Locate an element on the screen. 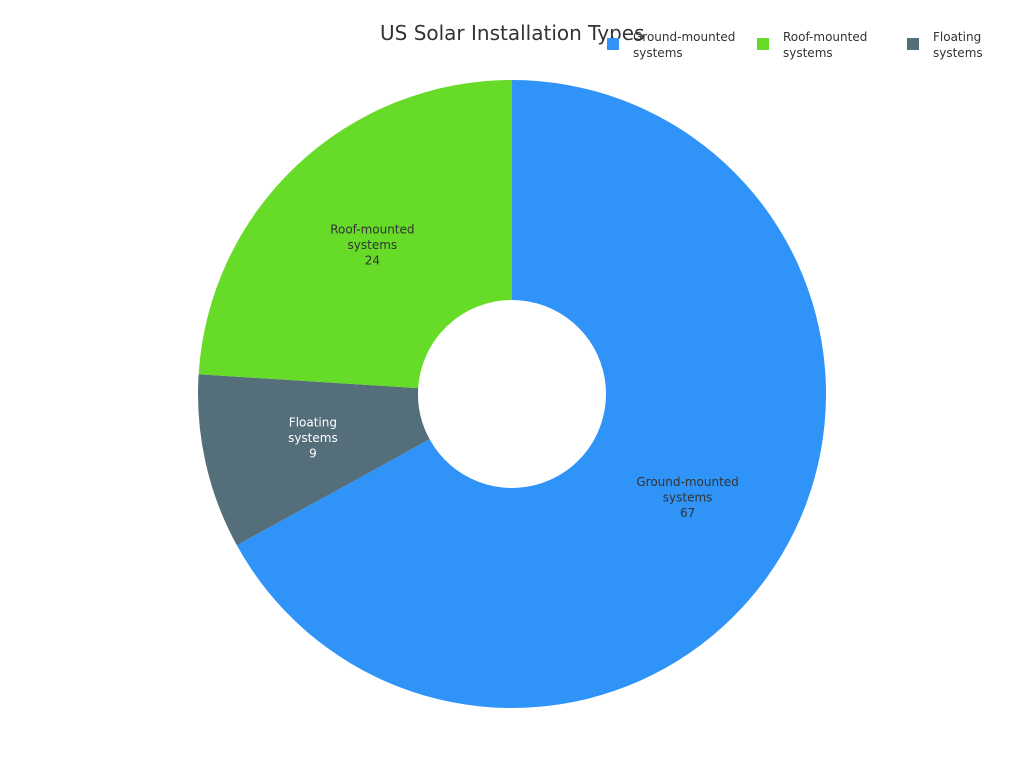 The height and width of the screenshot is (768, 1024). chart-title: US Solar Installation Types is located at coordinates (512, 33).